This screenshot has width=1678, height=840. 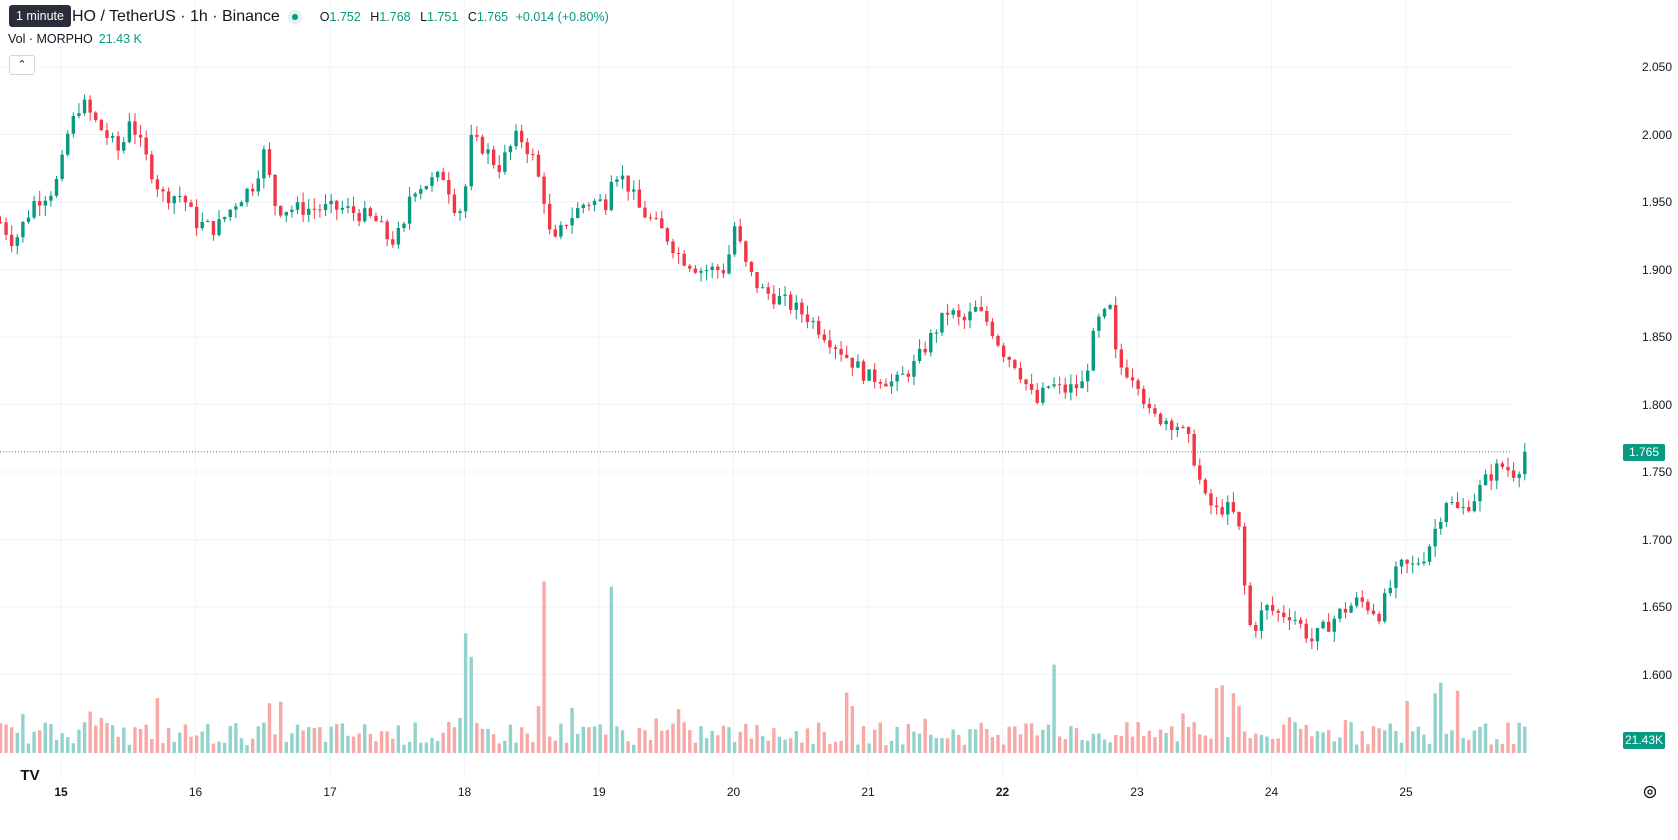 I want to click on volume-legend: Vol · MORPHO 21.43 K, so click(x=75, y=39).